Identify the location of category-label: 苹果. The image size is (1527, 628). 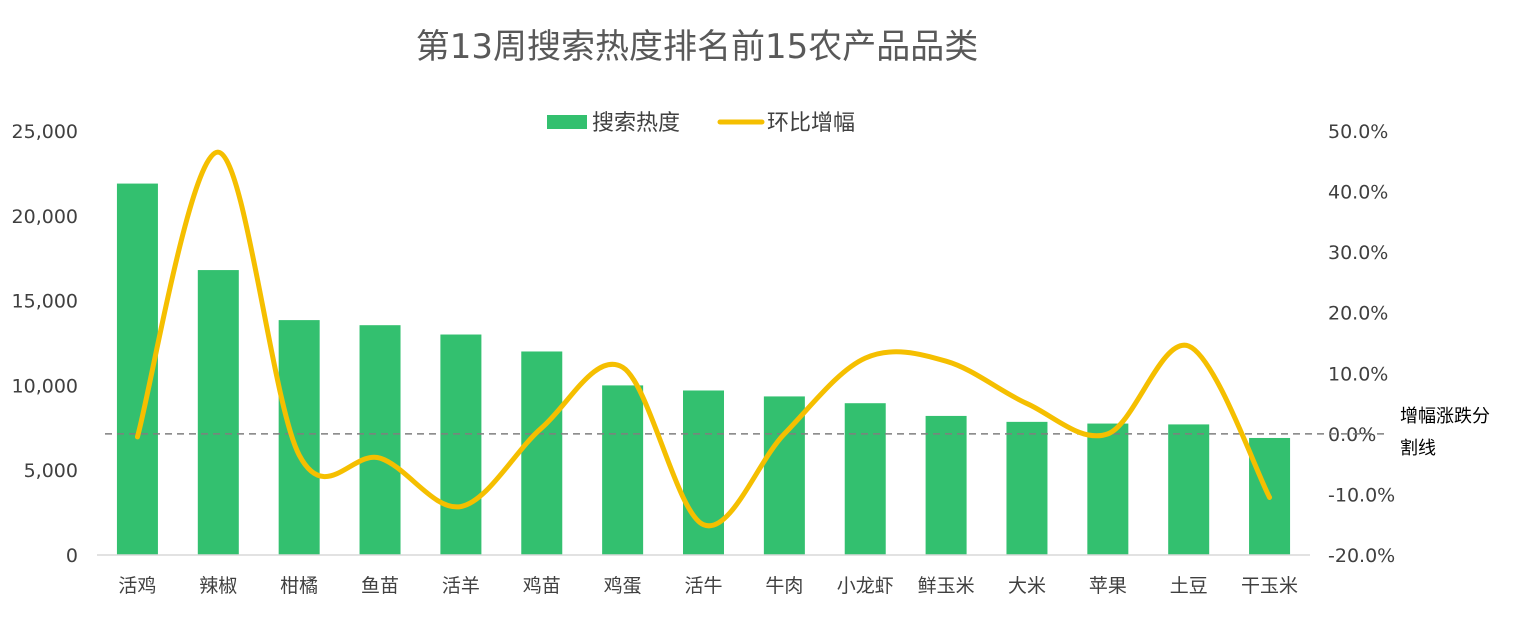
(1108, 586).